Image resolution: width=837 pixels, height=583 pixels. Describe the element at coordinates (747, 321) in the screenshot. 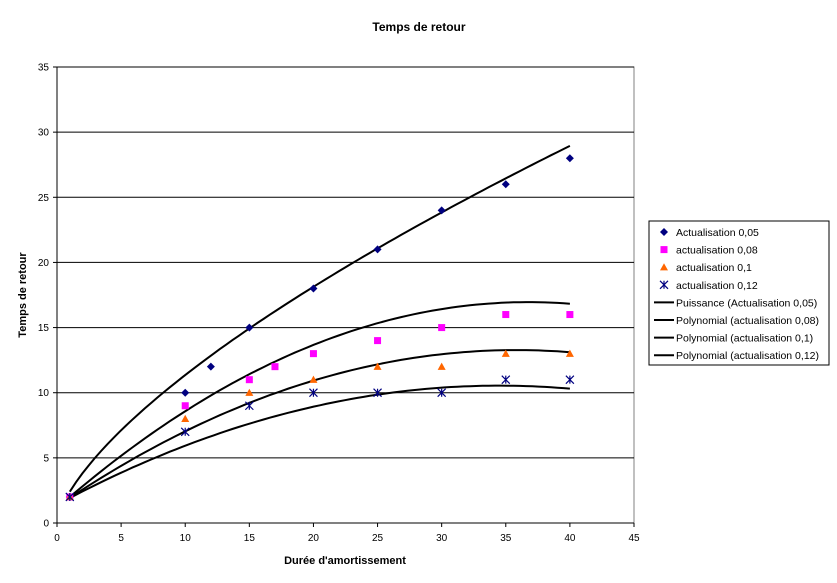

I see `legend-label: Polynomial (actualisation 0,08)` at that location.